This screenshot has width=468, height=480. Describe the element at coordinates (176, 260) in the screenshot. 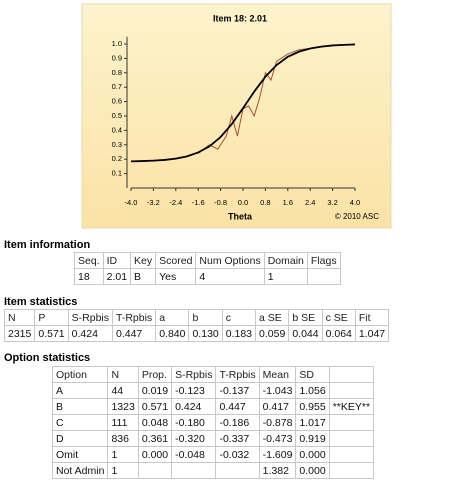

I see `header-cell: Scored` at that location.